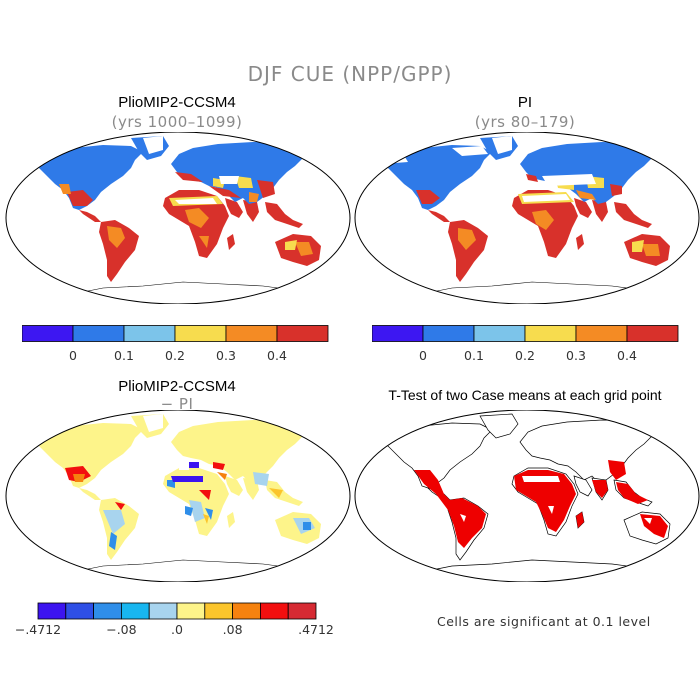 This screenshot has height=700, width=700. Describe the element at coordinates (350, 74) in the screenshot. I see `figure-title: DJF CUE (NPP/GPP)` at that location.